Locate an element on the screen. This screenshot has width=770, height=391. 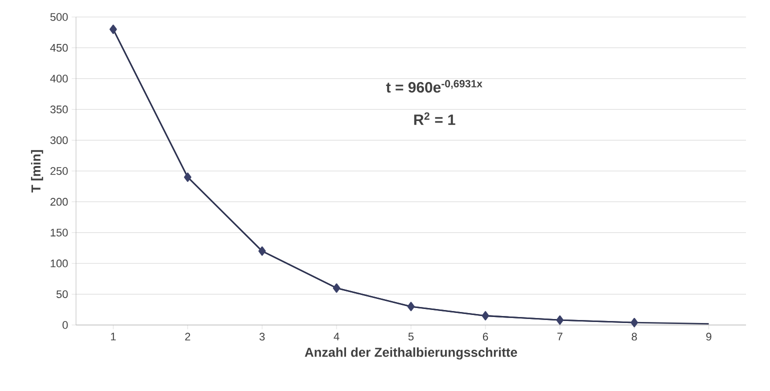
x-tick-label: 3 is located at coordinates (262, 336).